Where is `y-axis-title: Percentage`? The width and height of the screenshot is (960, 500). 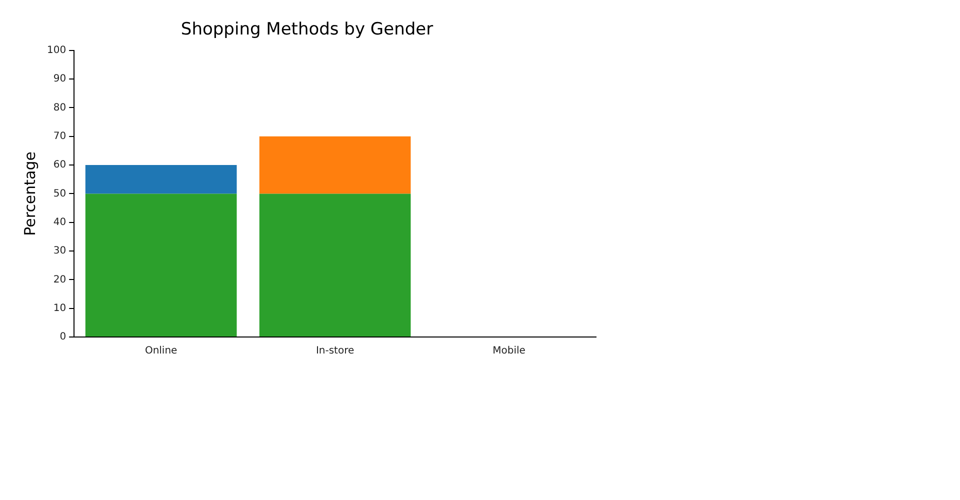
y-axis-title: Percentage is located at coordinates (29, 194).